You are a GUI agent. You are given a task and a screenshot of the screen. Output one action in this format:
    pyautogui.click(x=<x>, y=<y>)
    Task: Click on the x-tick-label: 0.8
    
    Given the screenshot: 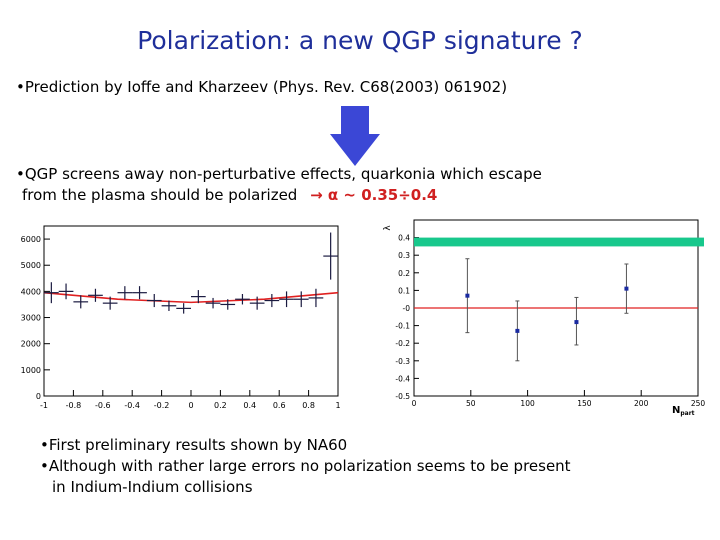 What is the action you would take?
    pyautogui.click(x=308, y=405)
    